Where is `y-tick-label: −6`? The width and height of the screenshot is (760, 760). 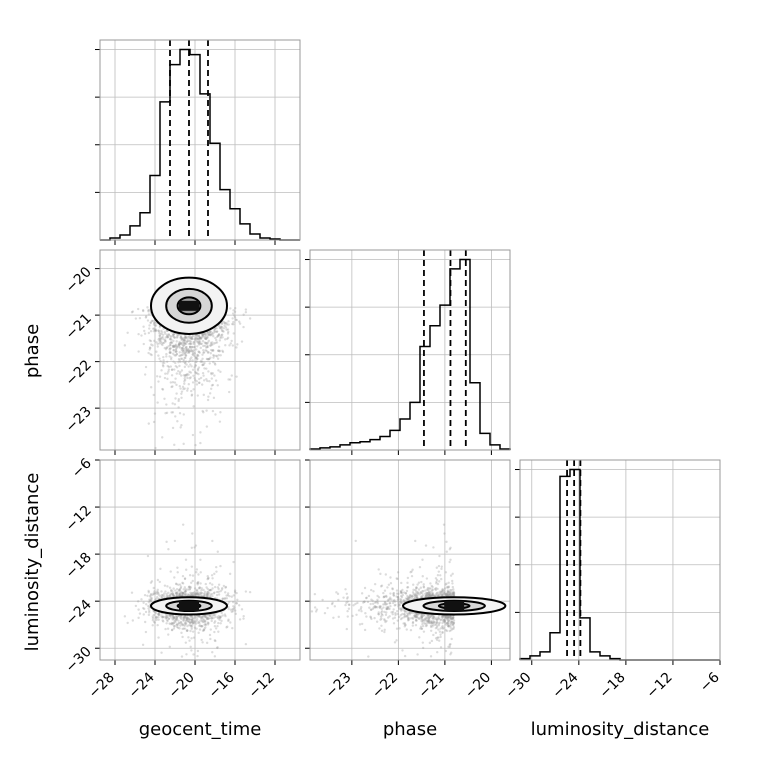 y-tick-label: −6 is located at coordinates (82, 468).